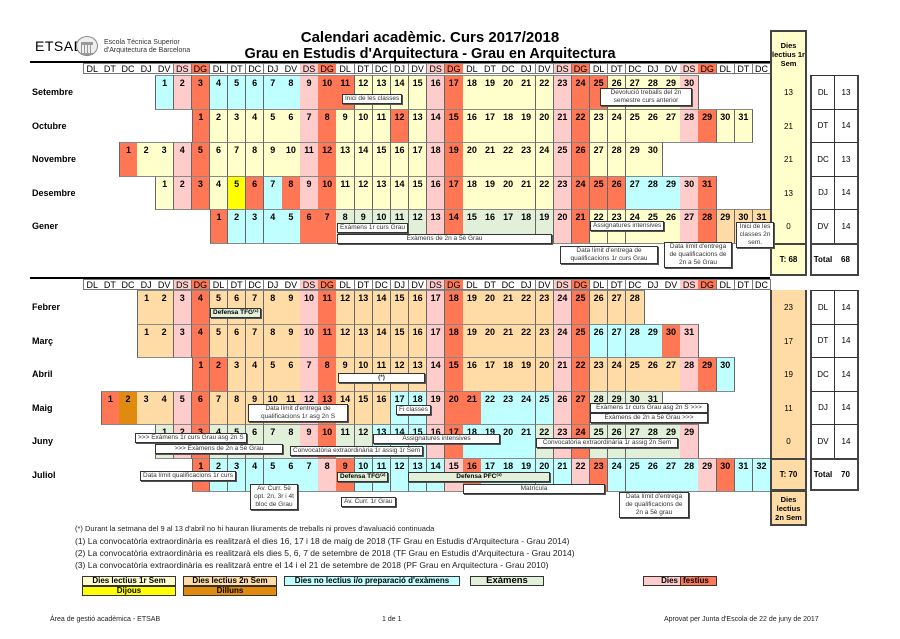  I want to click on day-cell: 22, so click(581, 125).